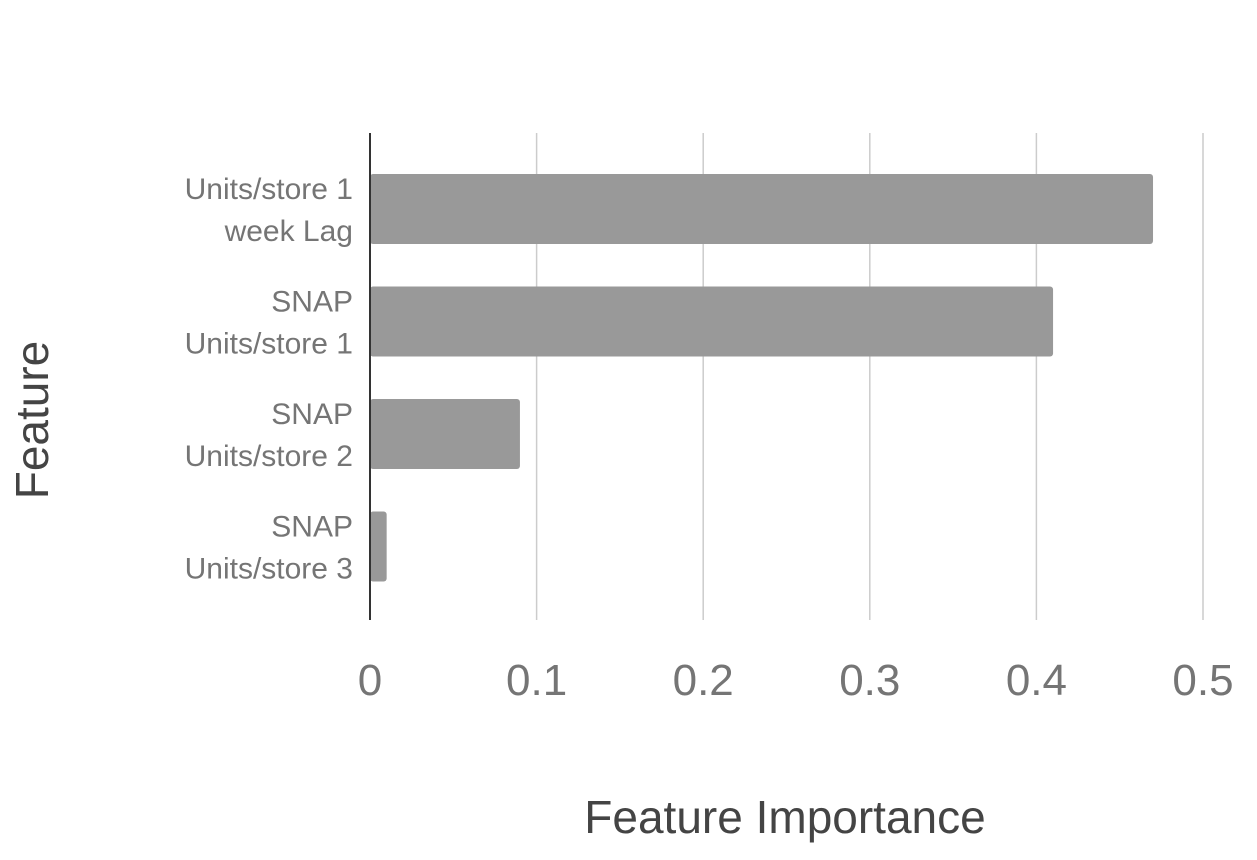 This screenshot has height=860, width=1257. What do you see at coordinates (703, 680) in the screenshot?
I see `x-tick-label-0.2: 0.2` at bounding box center [703, 680].